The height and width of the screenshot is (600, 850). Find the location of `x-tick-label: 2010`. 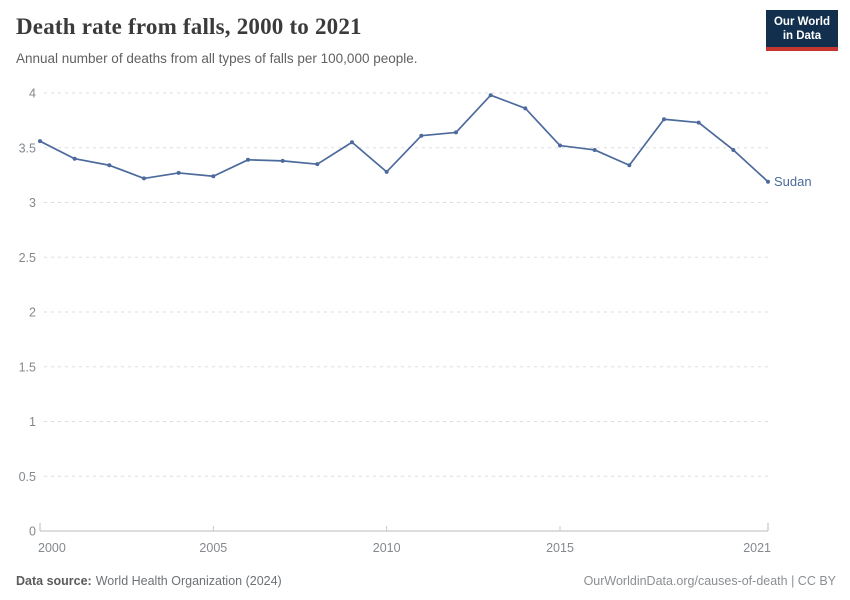

x-tick-label: 2010 is located at coordinates (387, 548).